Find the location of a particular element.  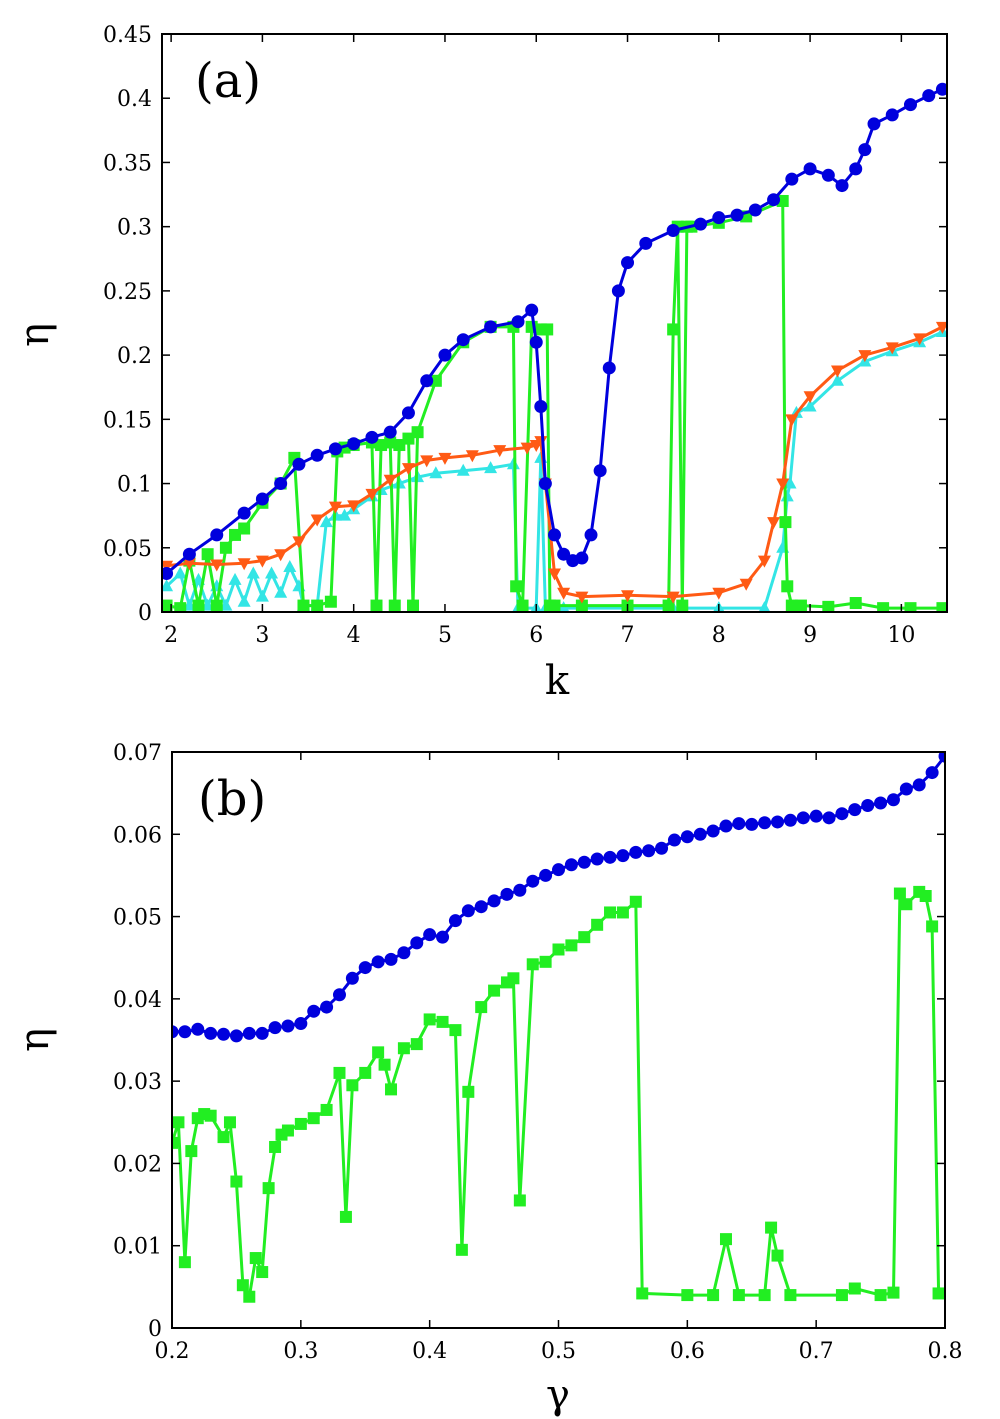

x-tick-label: 0.3 is located at coordinates (300, 1351).